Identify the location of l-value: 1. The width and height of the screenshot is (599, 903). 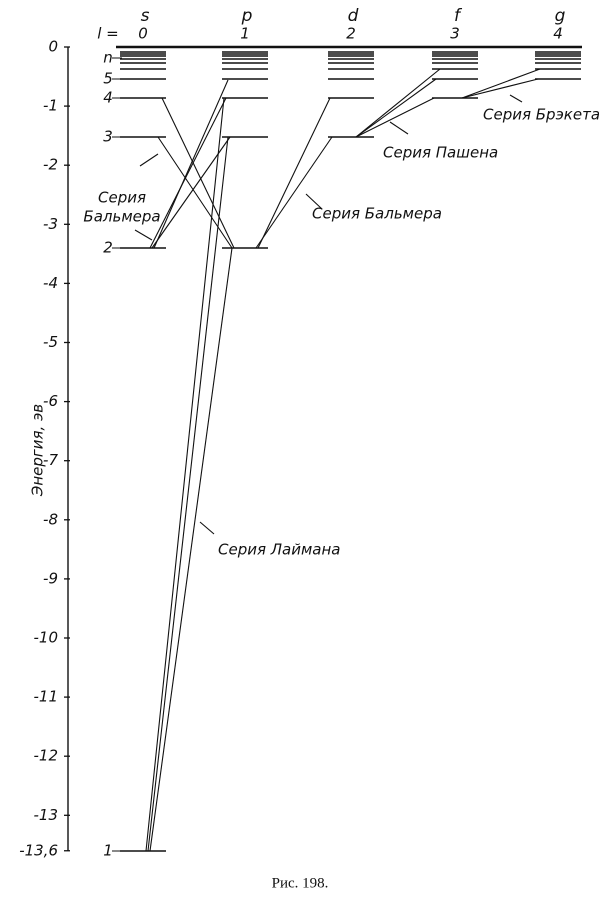
(245, 34).